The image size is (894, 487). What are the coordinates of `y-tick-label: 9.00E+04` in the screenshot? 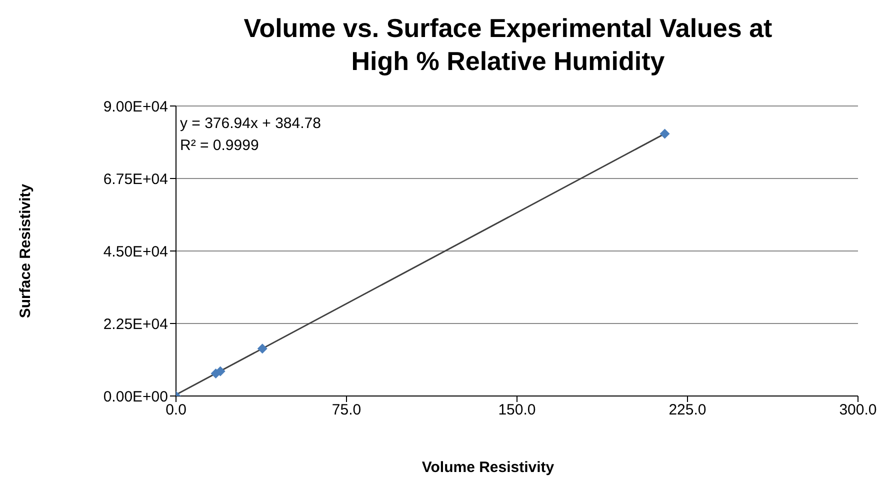 It's located at (135, 107).